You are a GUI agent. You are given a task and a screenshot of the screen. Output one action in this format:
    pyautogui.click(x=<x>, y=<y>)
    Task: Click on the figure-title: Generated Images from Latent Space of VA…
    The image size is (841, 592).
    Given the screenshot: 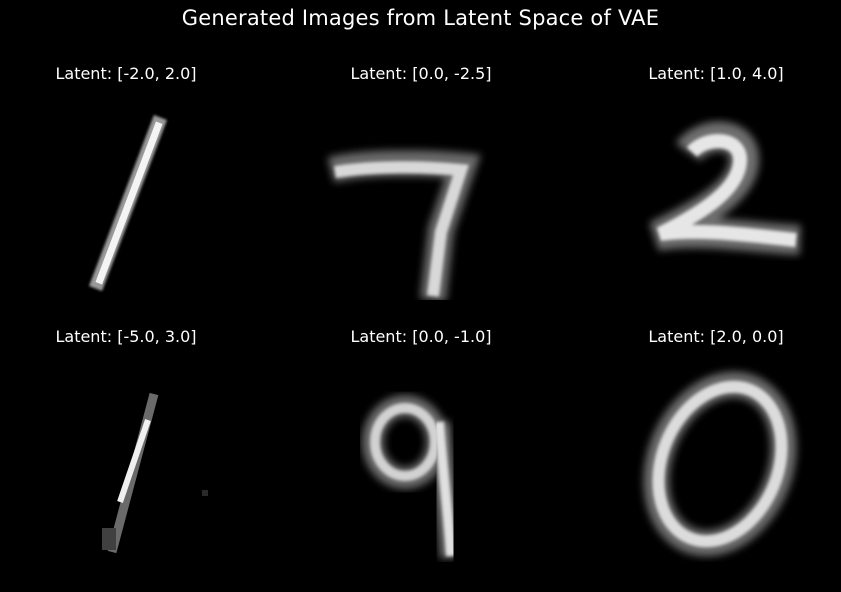 What is the action you would take?
    pyautogui.click(x=420, y=18)
    